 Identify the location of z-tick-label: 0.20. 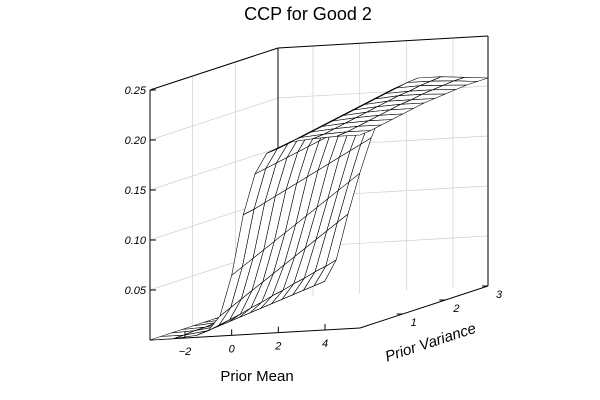
(136, 141).